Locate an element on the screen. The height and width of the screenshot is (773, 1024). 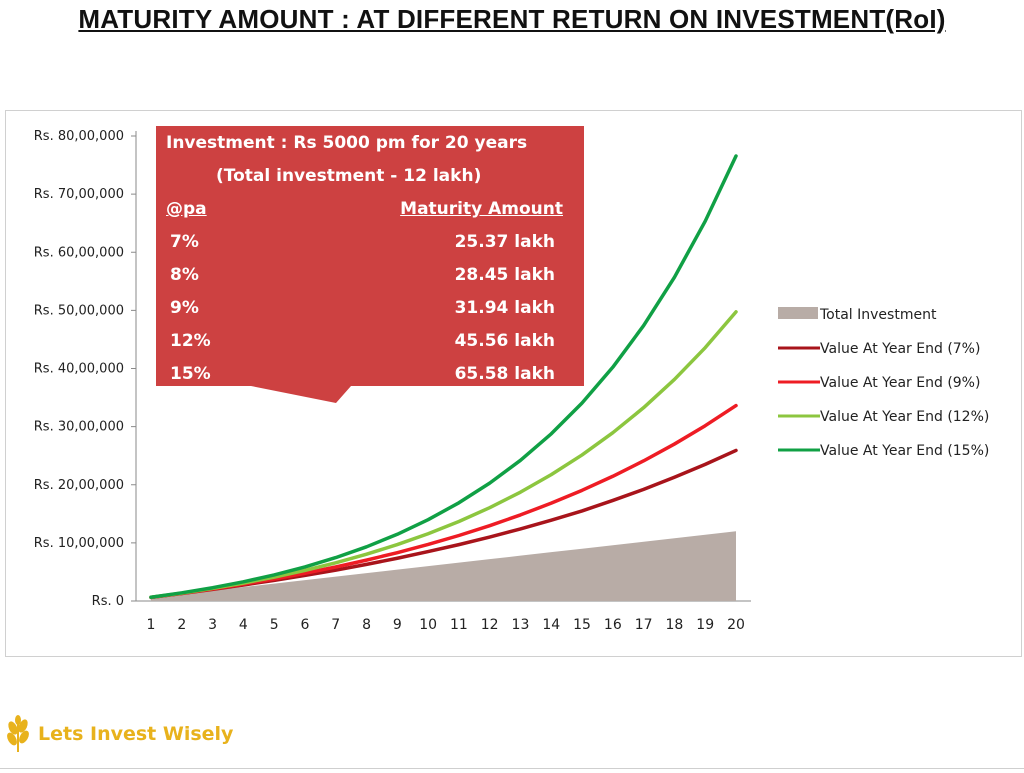
callout-amount: 31.94 lakh is located at coordinates (504, 308).